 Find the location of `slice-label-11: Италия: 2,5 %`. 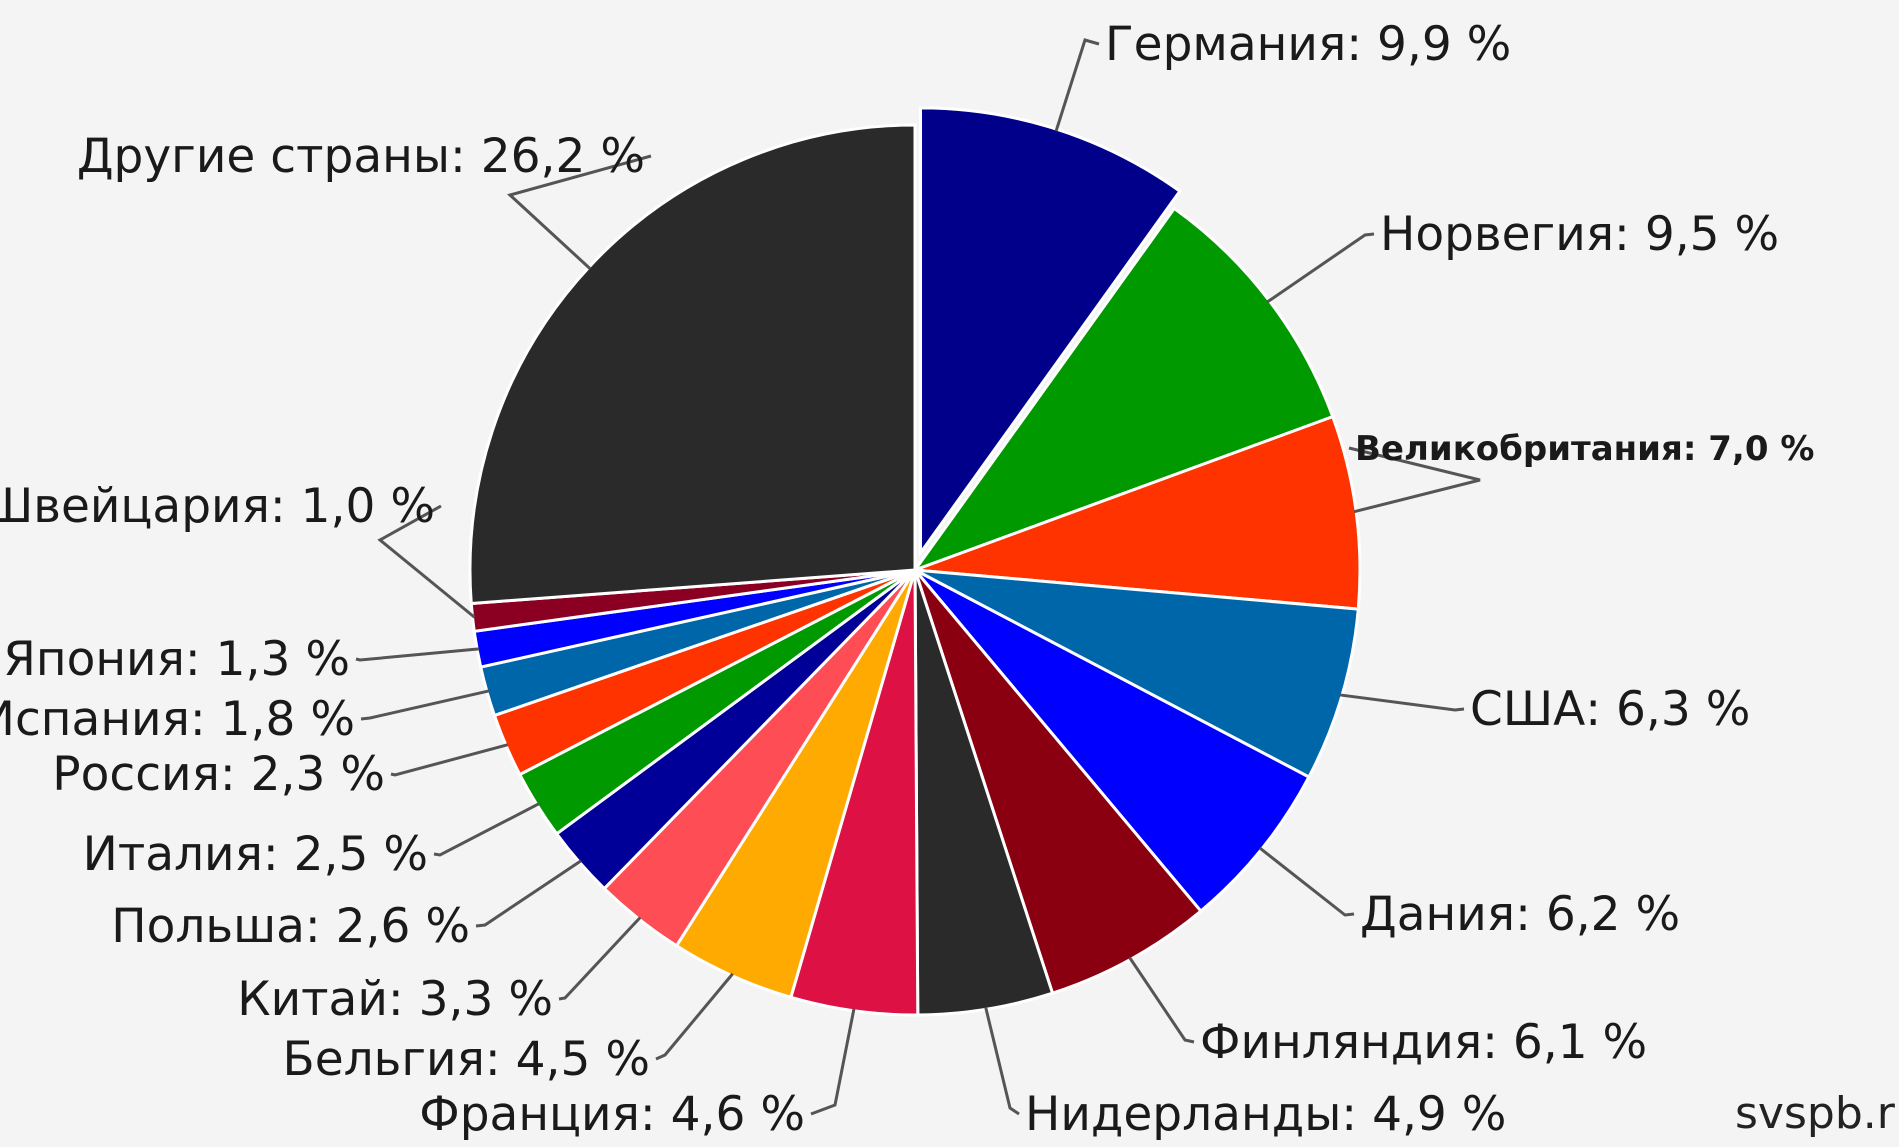

slice-label-11: Италия: 2,5 % is located at coordinates (255, 854).